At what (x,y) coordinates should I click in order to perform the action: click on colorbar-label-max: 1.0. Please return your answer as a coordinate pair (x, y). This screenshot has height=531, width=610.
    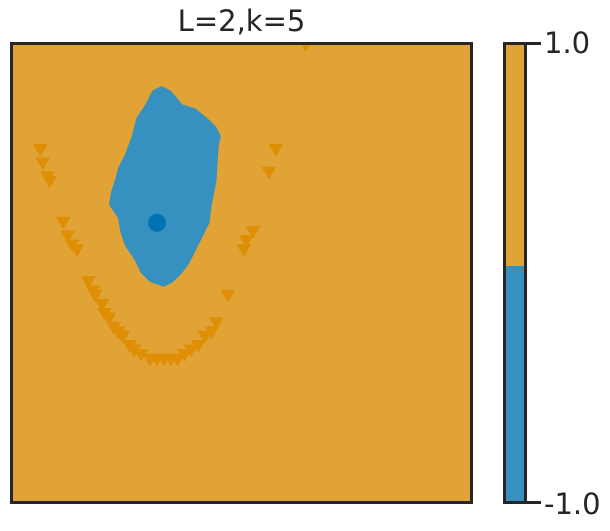
    Looking at the image, I should click on (567, 43).